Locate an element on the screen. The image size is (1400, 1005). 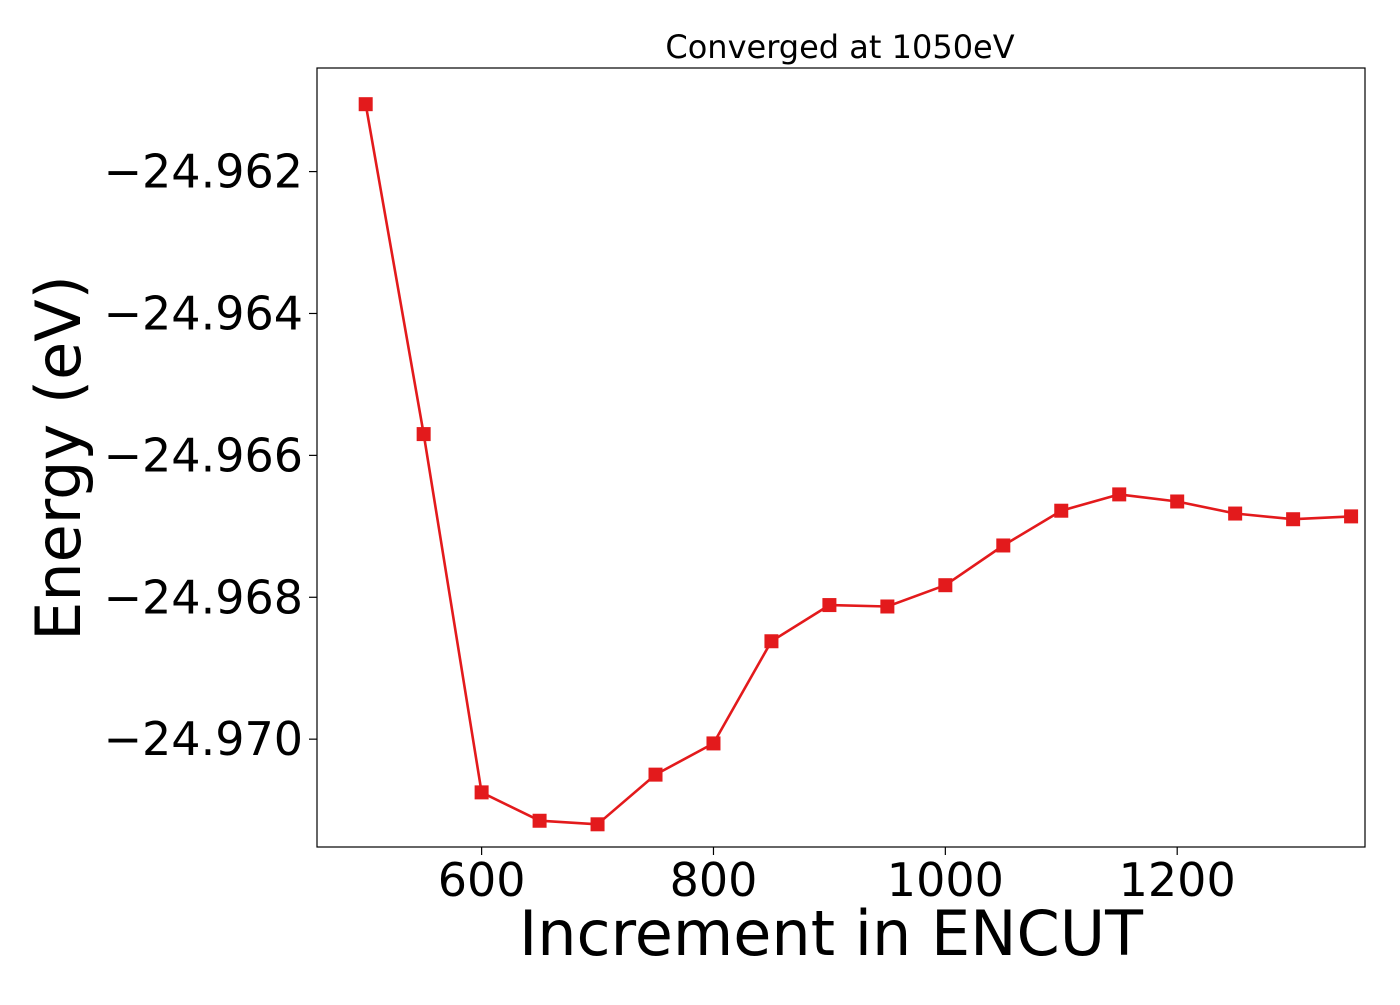
x-tick-label: 600 is located at coordinates (482, 880).